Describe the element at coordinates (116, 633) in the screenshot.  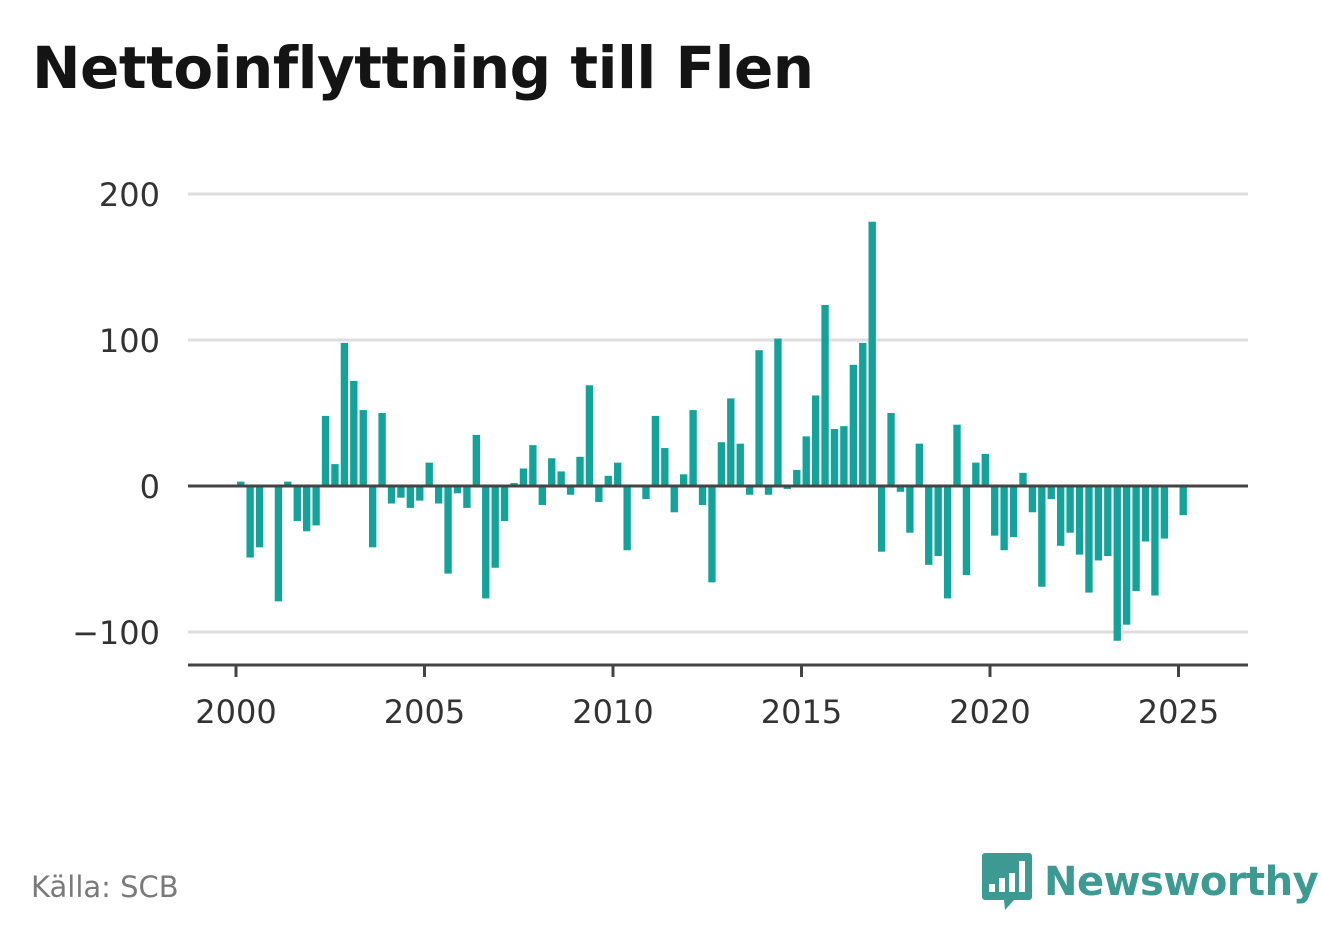
I see `y-tick-label: −100` at that location.